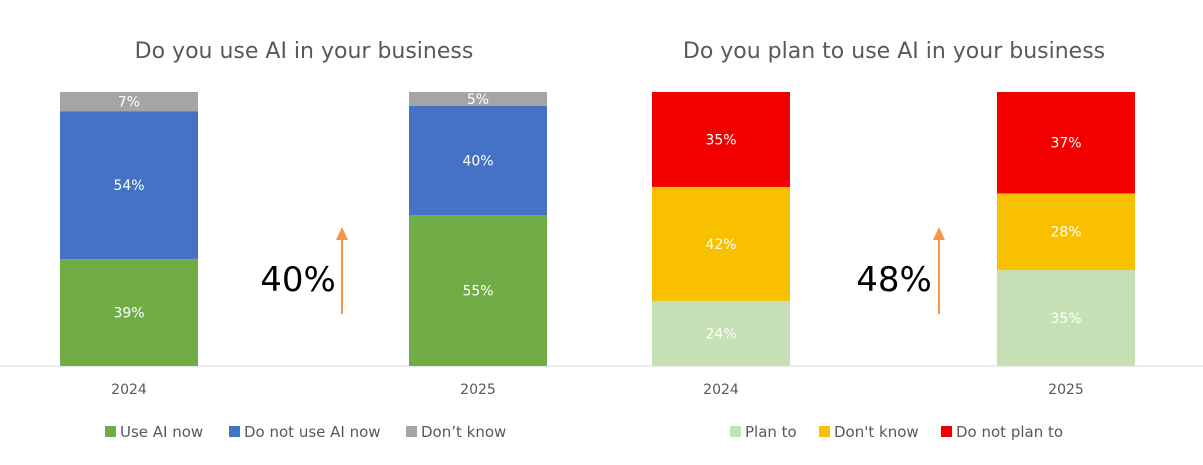 This screenshot has width=1203, height=465. I want to click on chart-1-up-arrow-icon, so click(342, 270).